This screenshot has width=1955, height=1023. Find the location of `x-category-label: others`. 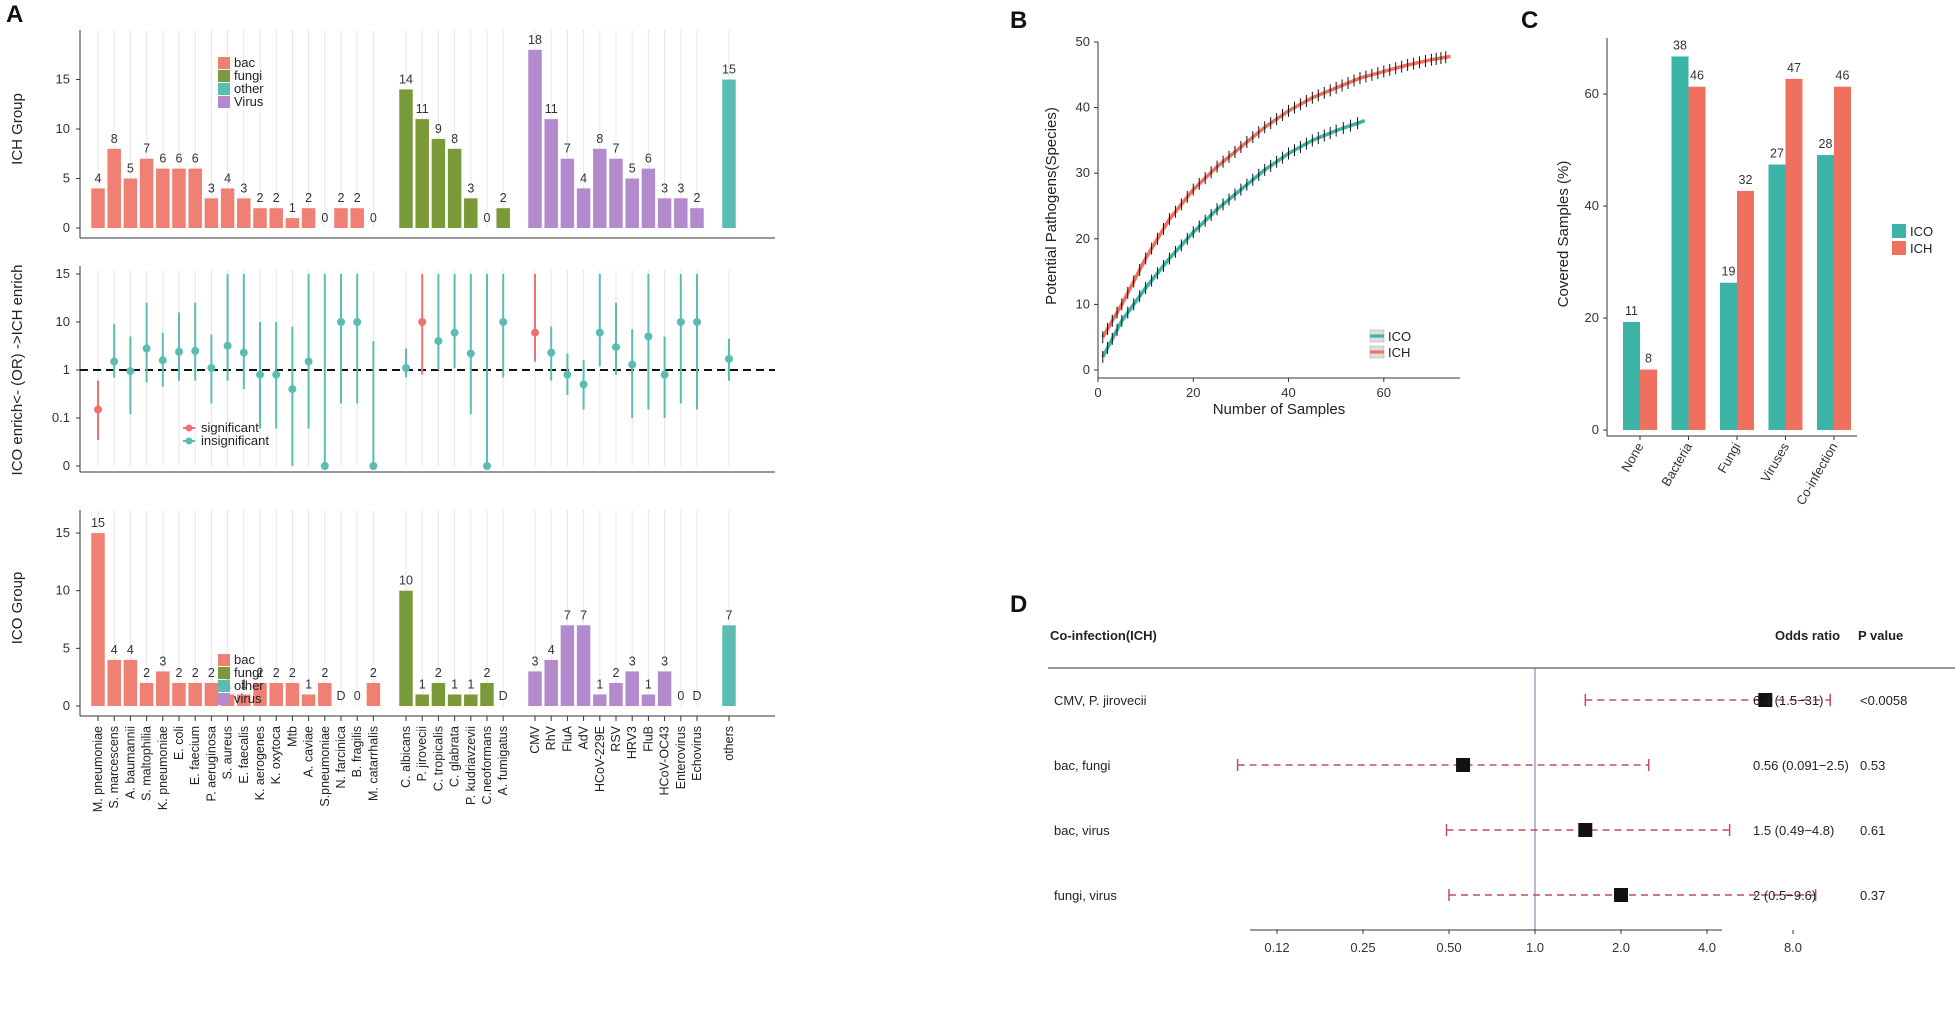

x-category-label: others is located at coordinates (729, 743).